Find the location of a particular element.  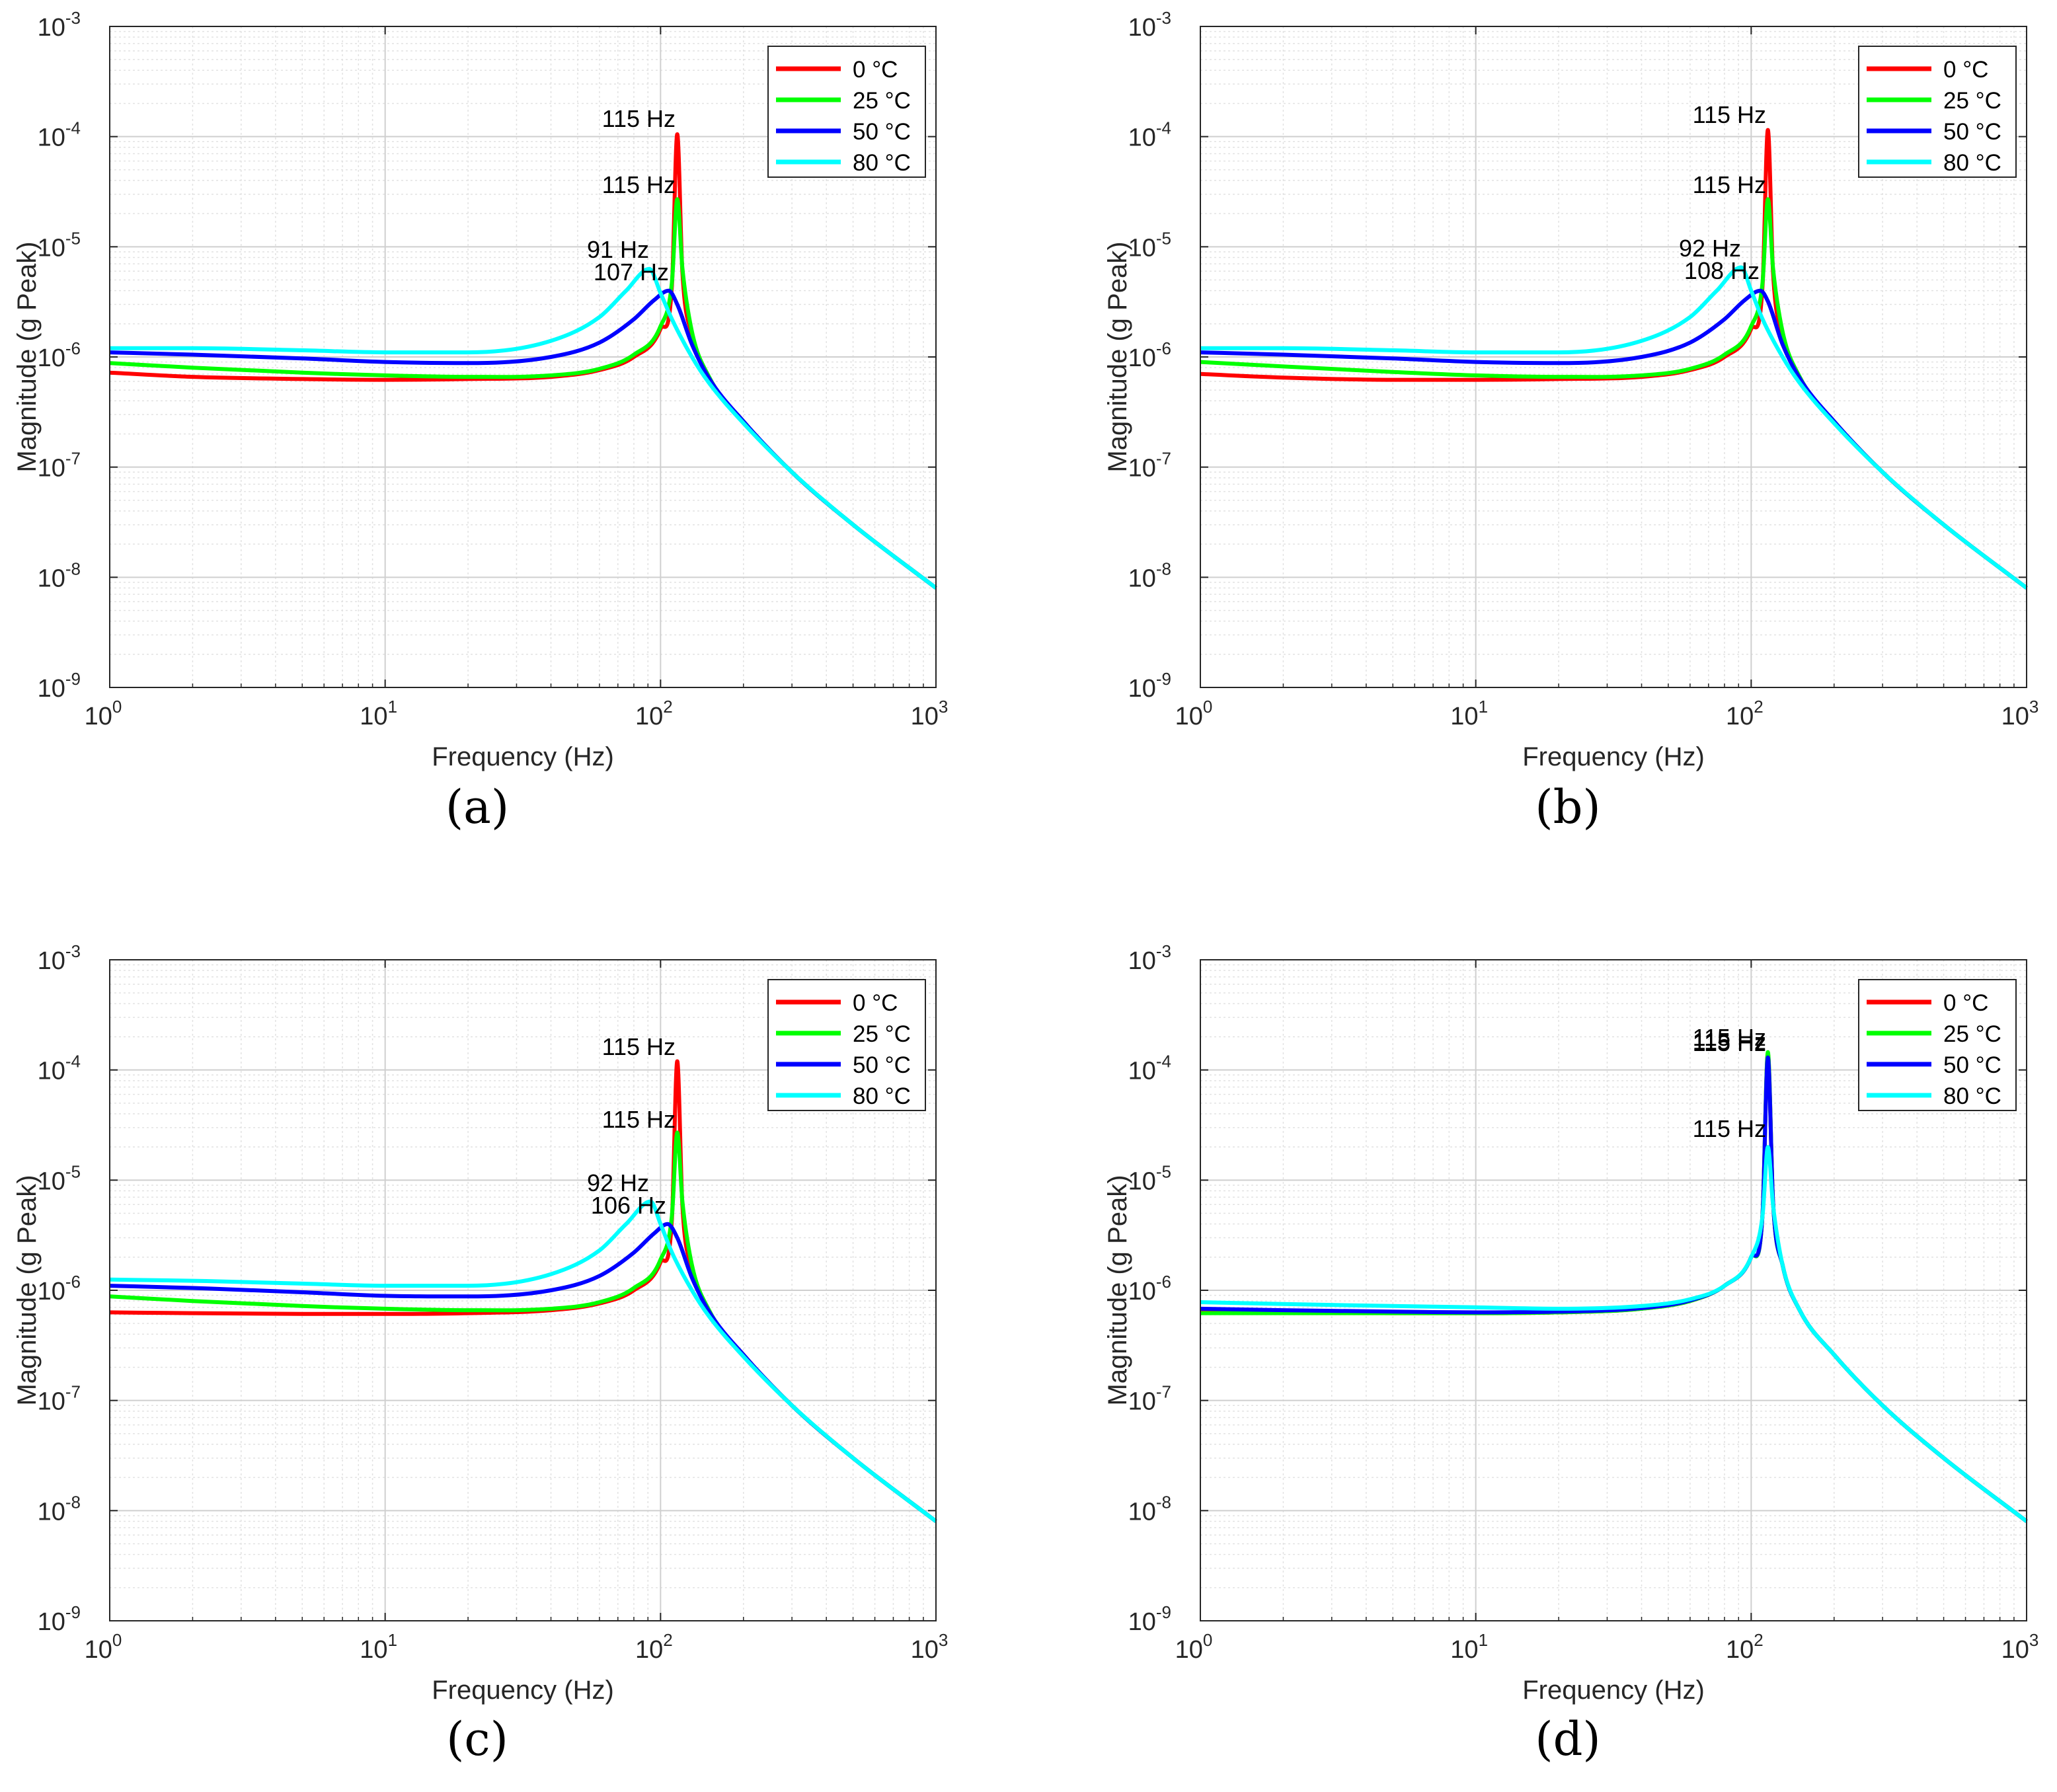

panel-caption: (a) is located at coordinates (477, 807).